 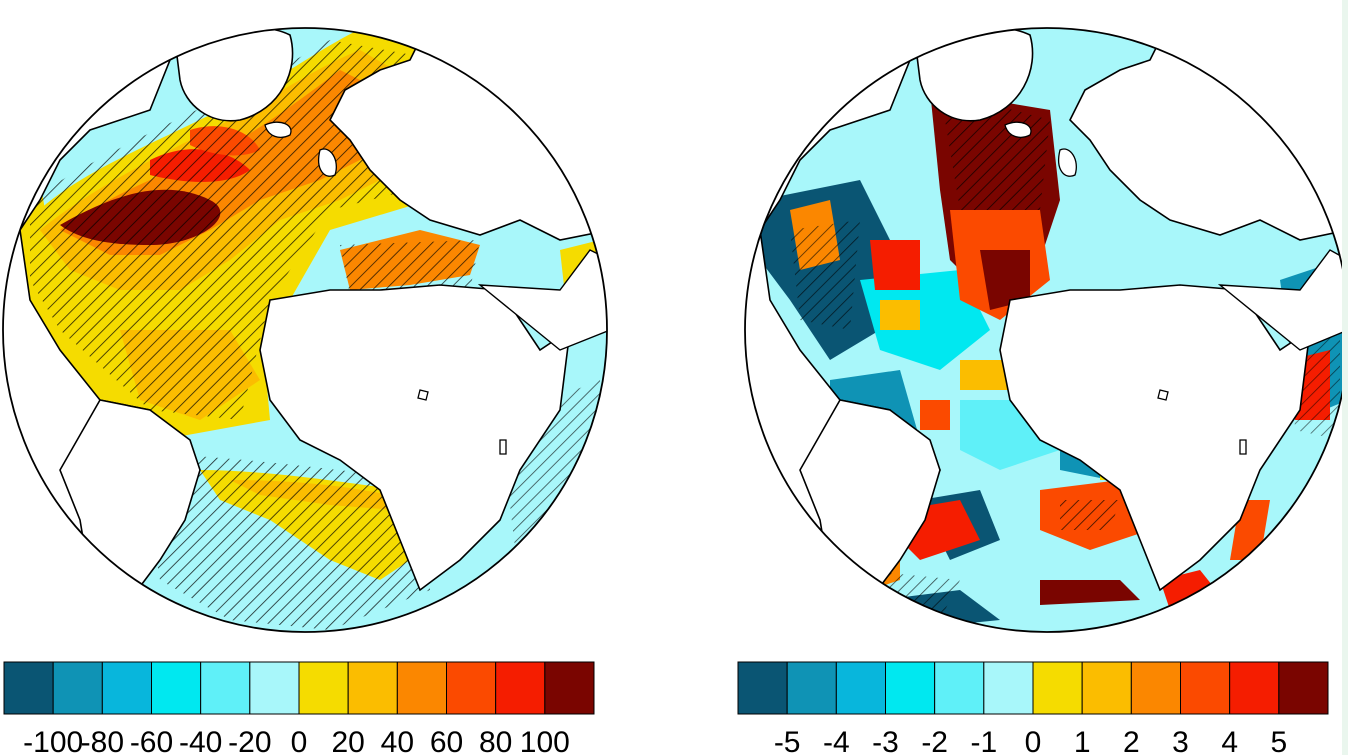 What do you see at coordinates (397, 740) in the screenshot?
I see `colorbar-tick-label: 40` at bounding box center [397, 740].